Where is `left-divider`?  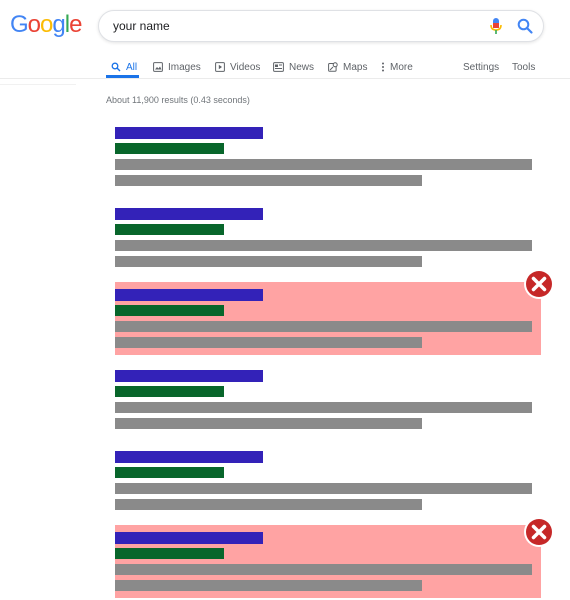
left-divider is located at coordinates (38, 84).